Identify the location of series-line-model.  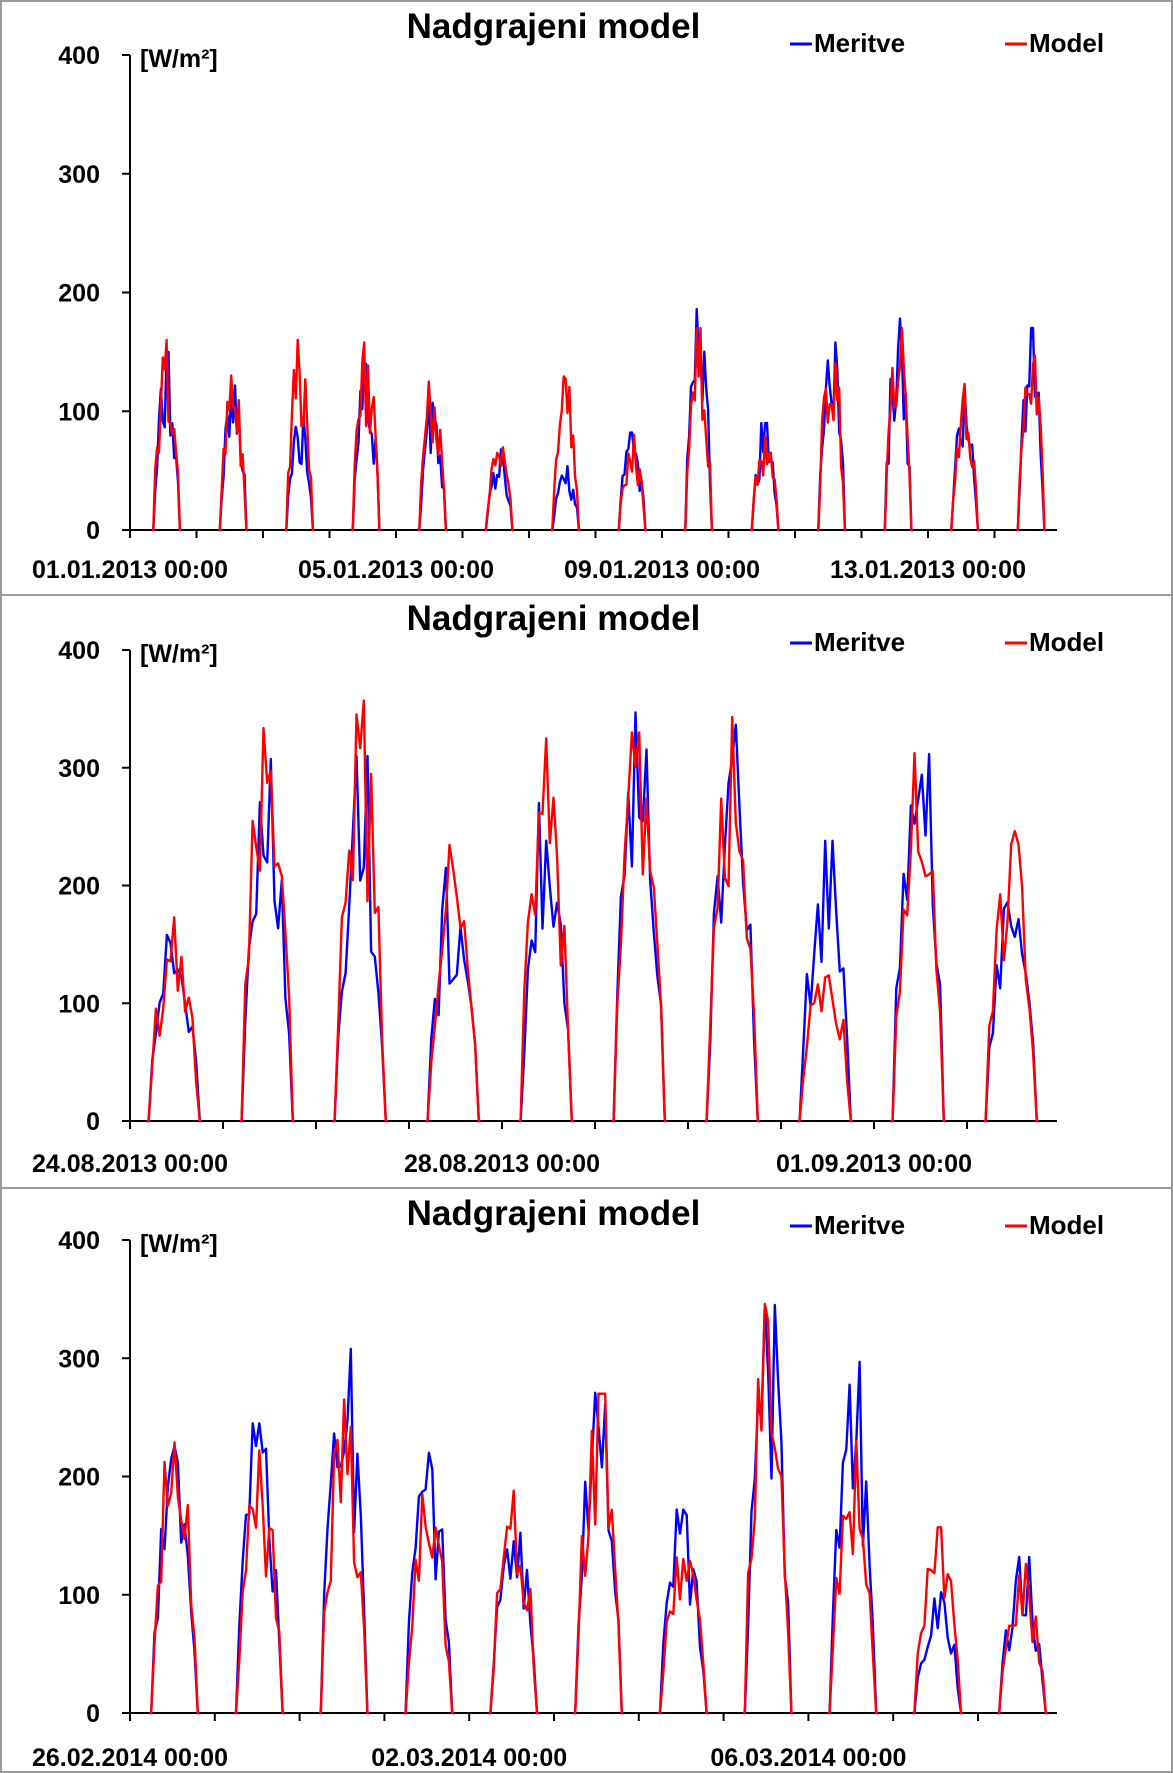
(598, 429).